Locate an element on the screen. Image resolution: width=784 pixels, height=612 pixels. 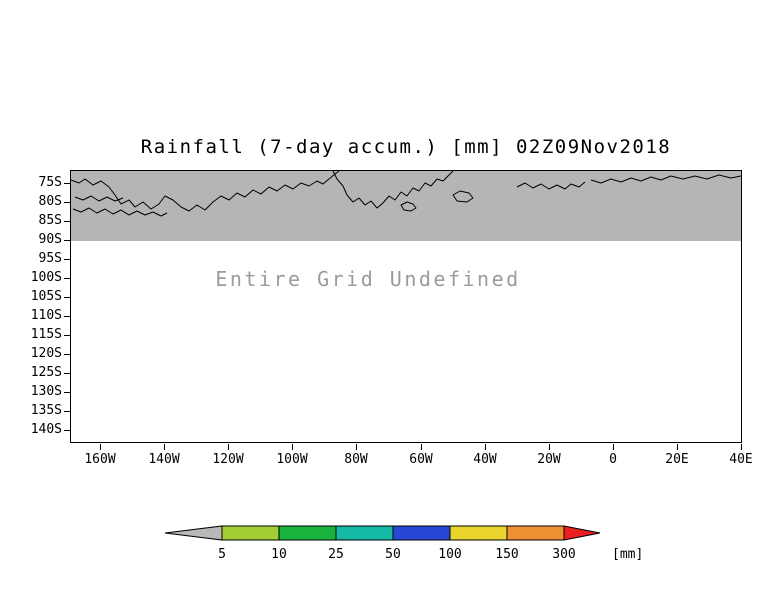
y-axis-label: 80S is located at coordinates (50, 201).